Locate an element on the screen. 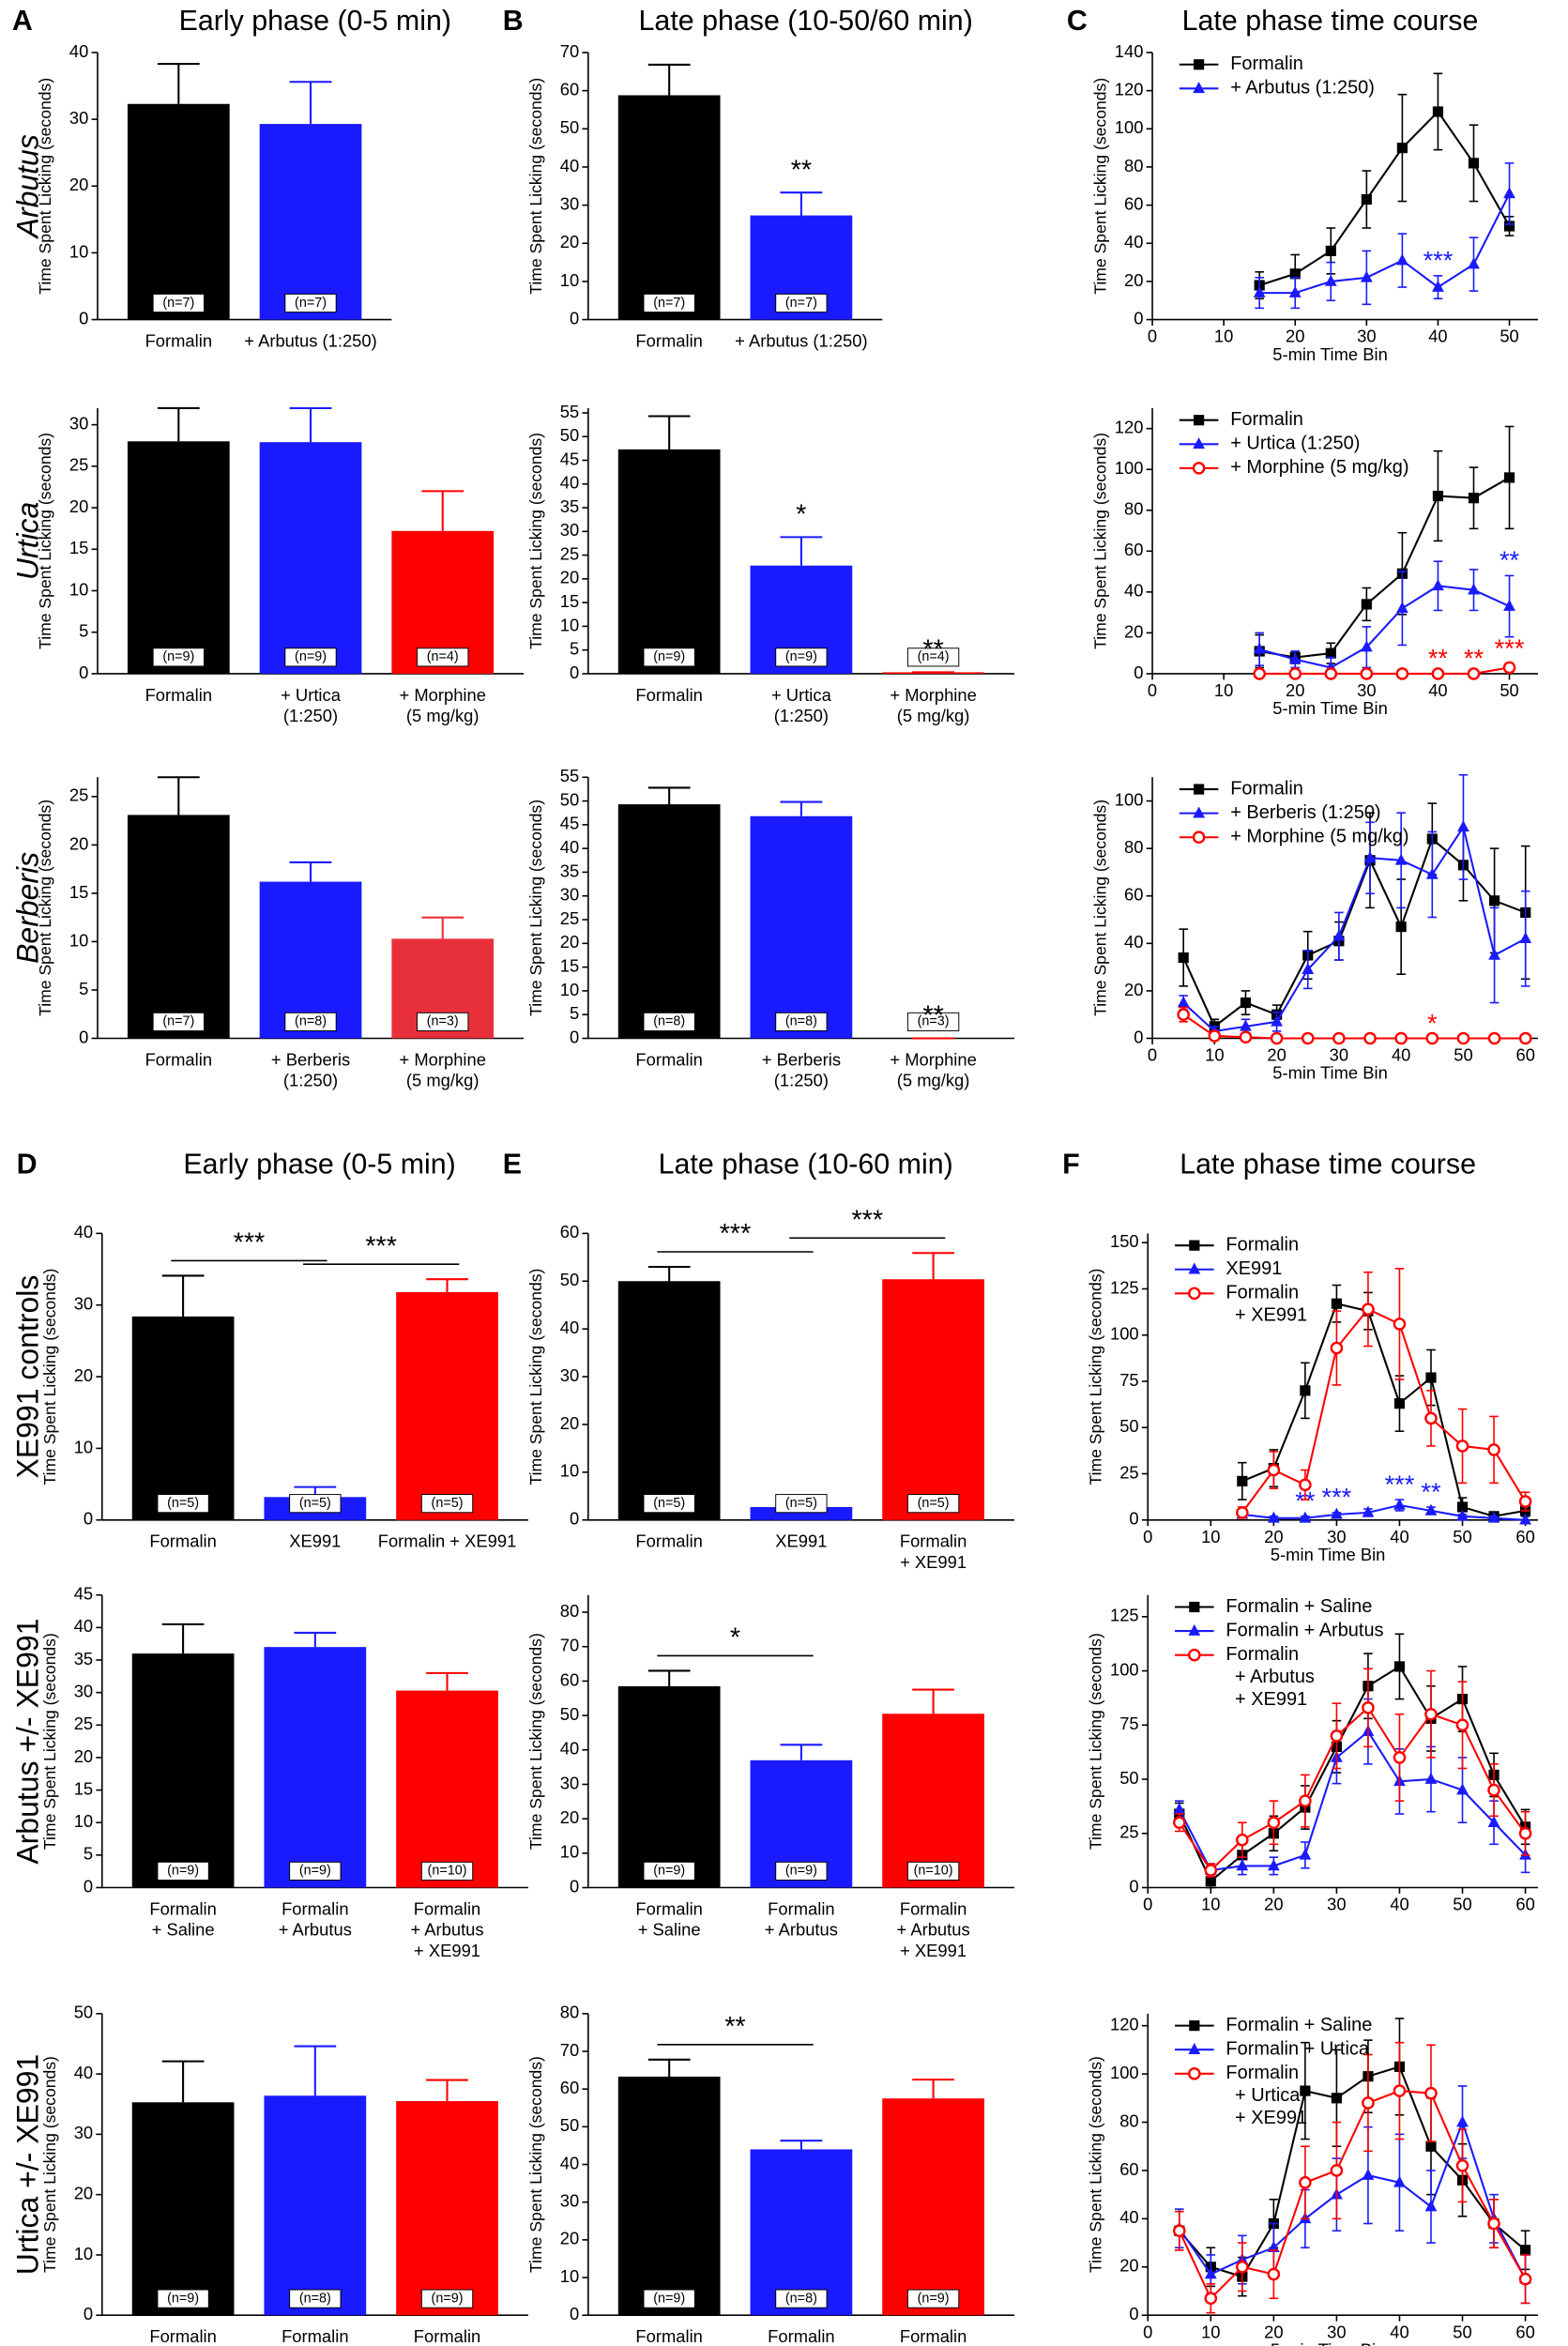 The height and width of the screenshot is (2346, 1568). n-label: (n=7) is located at coordinates (178, 303).